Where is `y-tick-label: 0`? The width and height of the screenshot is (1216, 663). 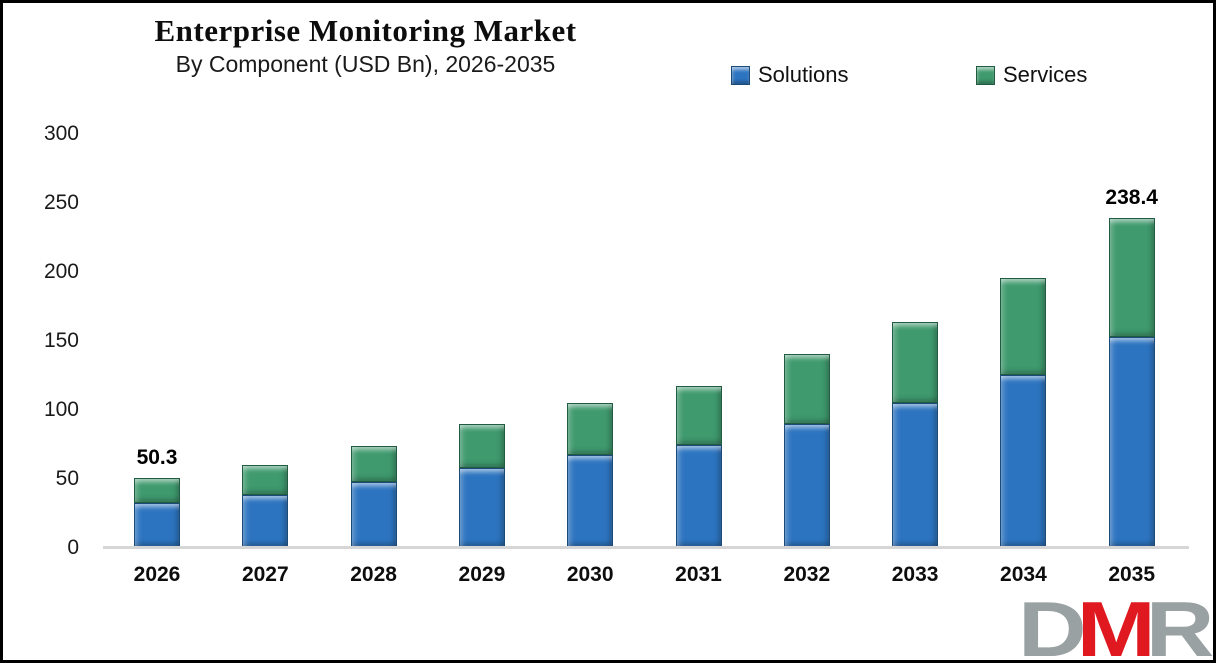
y-tick-label: 0 is located at coordinates (73, 547).